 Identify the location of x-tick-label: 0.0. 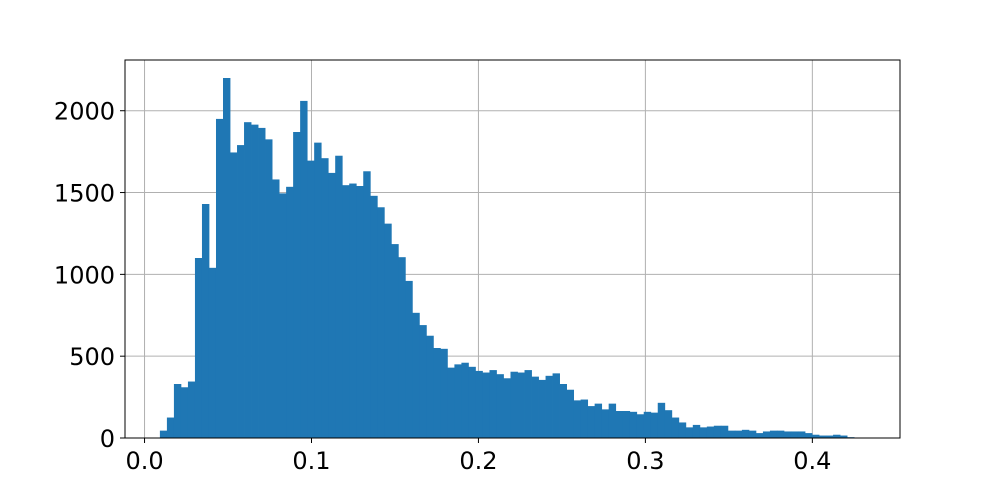
(144, 461).